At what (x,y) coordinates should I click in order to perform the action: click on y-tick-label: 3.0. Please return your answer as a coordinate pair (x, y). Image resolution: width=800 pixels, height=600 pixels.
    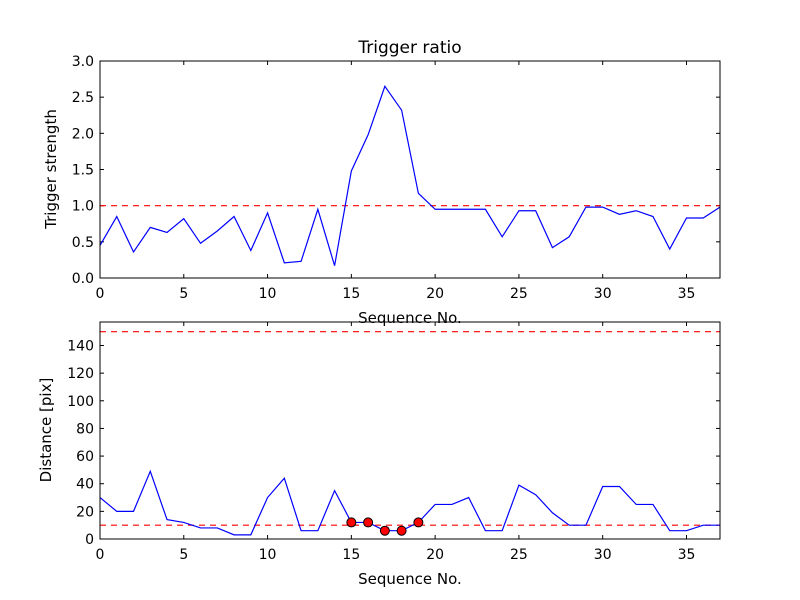
    Looking at the image, I should click on (83, 62).